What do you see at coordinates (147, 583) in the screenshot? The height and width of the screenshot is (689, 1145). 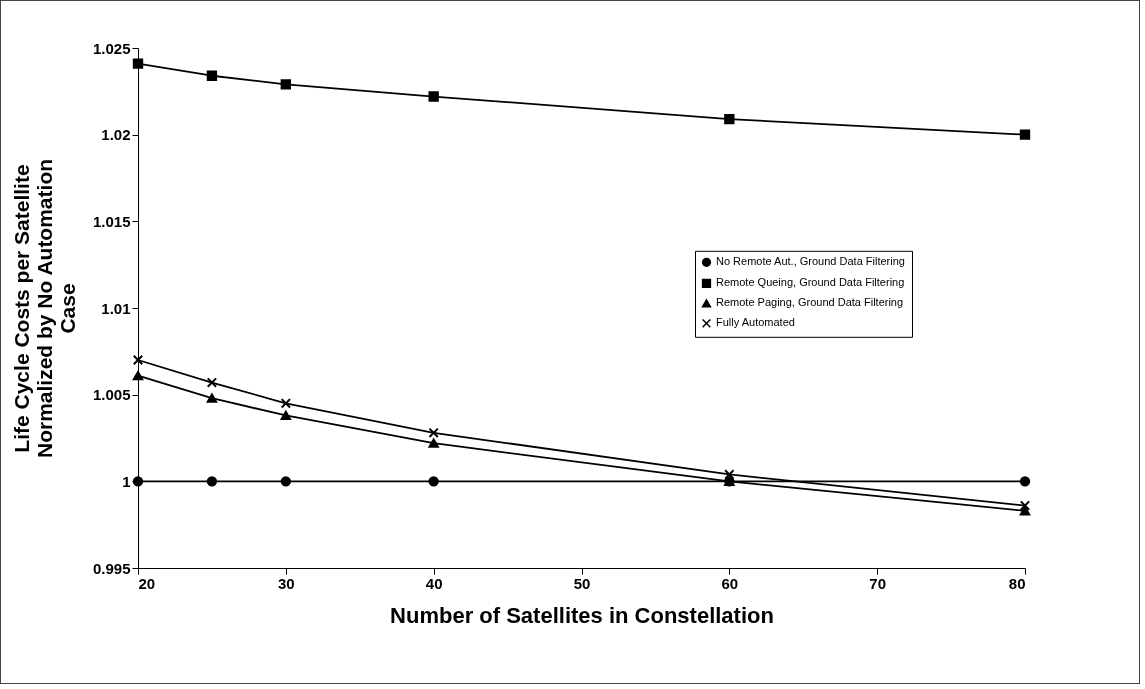 I see `x-tick-label: 20` at bounding box center [147, 583].